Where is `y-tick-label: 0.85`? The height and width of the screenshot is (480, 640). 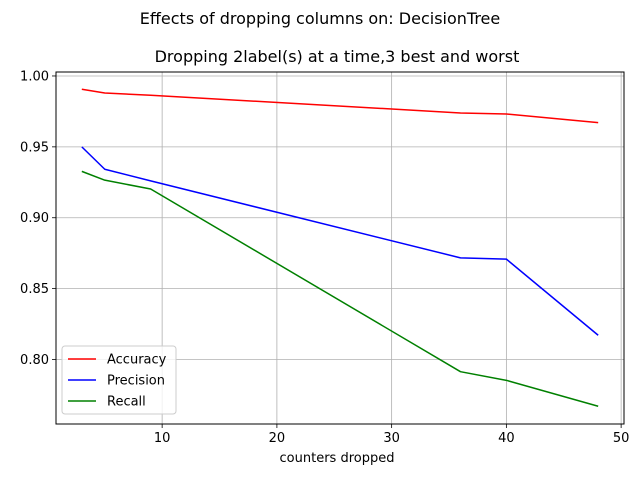
y-tick-label: 0.85 is located at coordinates (34, 289).